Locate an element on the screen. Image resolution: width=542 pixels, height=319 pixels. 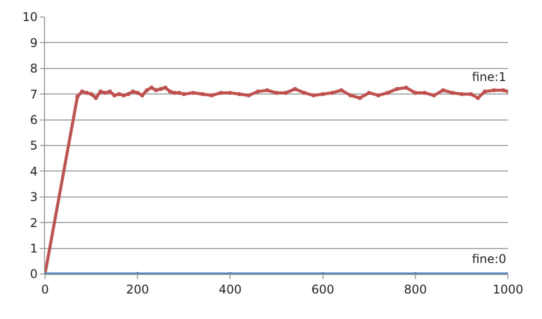
series-label: fine:0 is located at coordinates (489, 259).